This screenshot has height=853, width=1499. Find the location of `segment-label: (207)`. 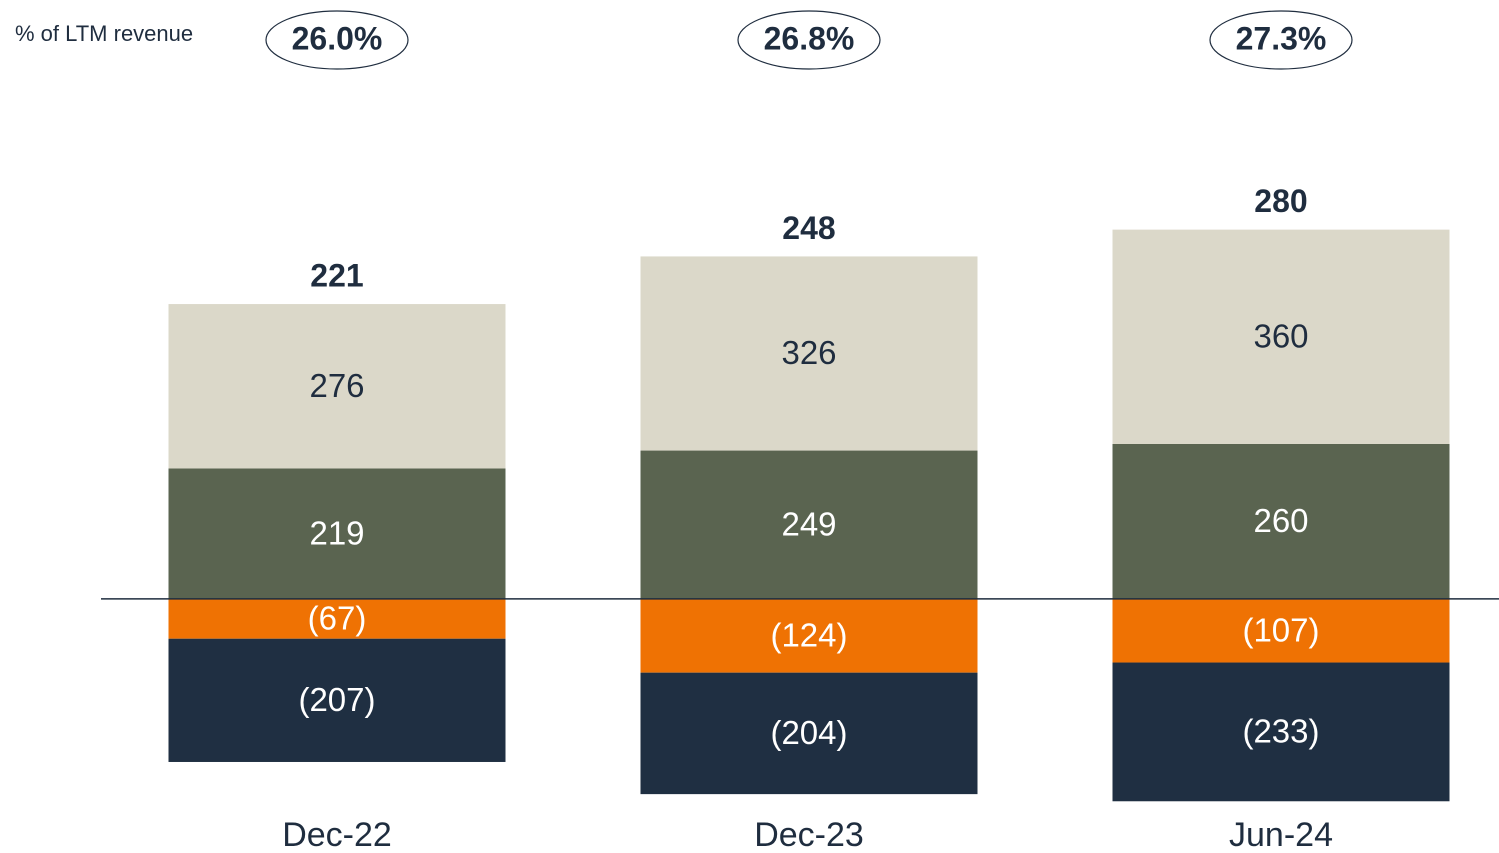

segment-label: (207) is located at coordinates (336, 699).